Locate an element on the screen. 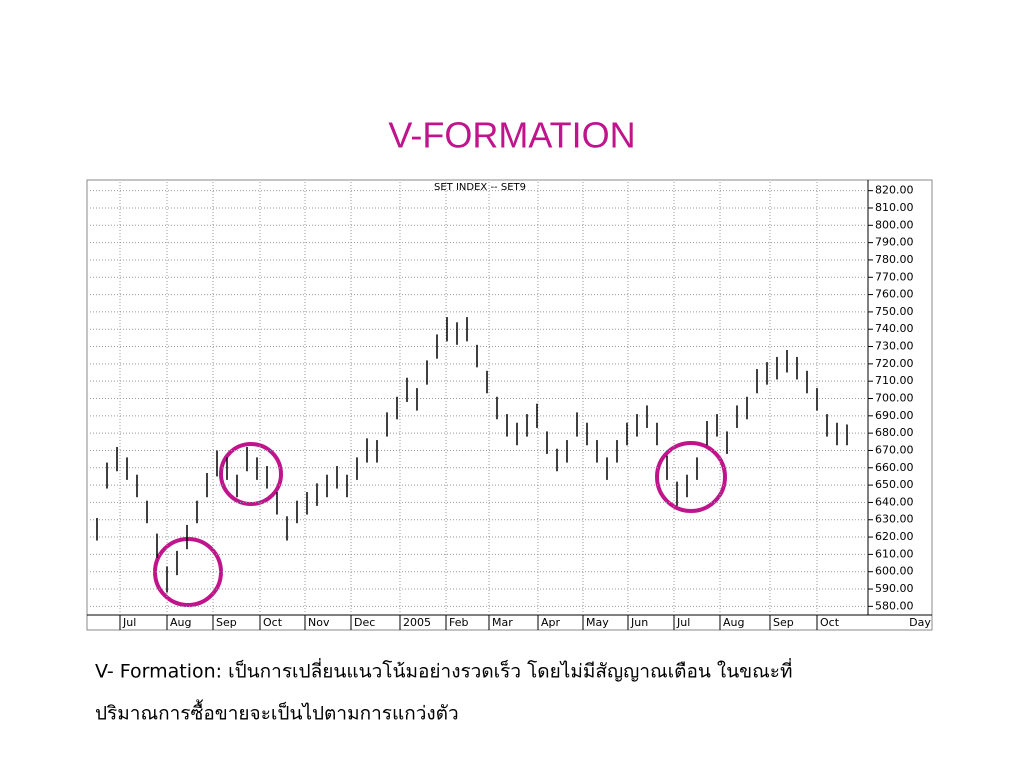 This screenshot has width=1024, height=772. x-tick-label: Feb is located at coordinates (458, 622).